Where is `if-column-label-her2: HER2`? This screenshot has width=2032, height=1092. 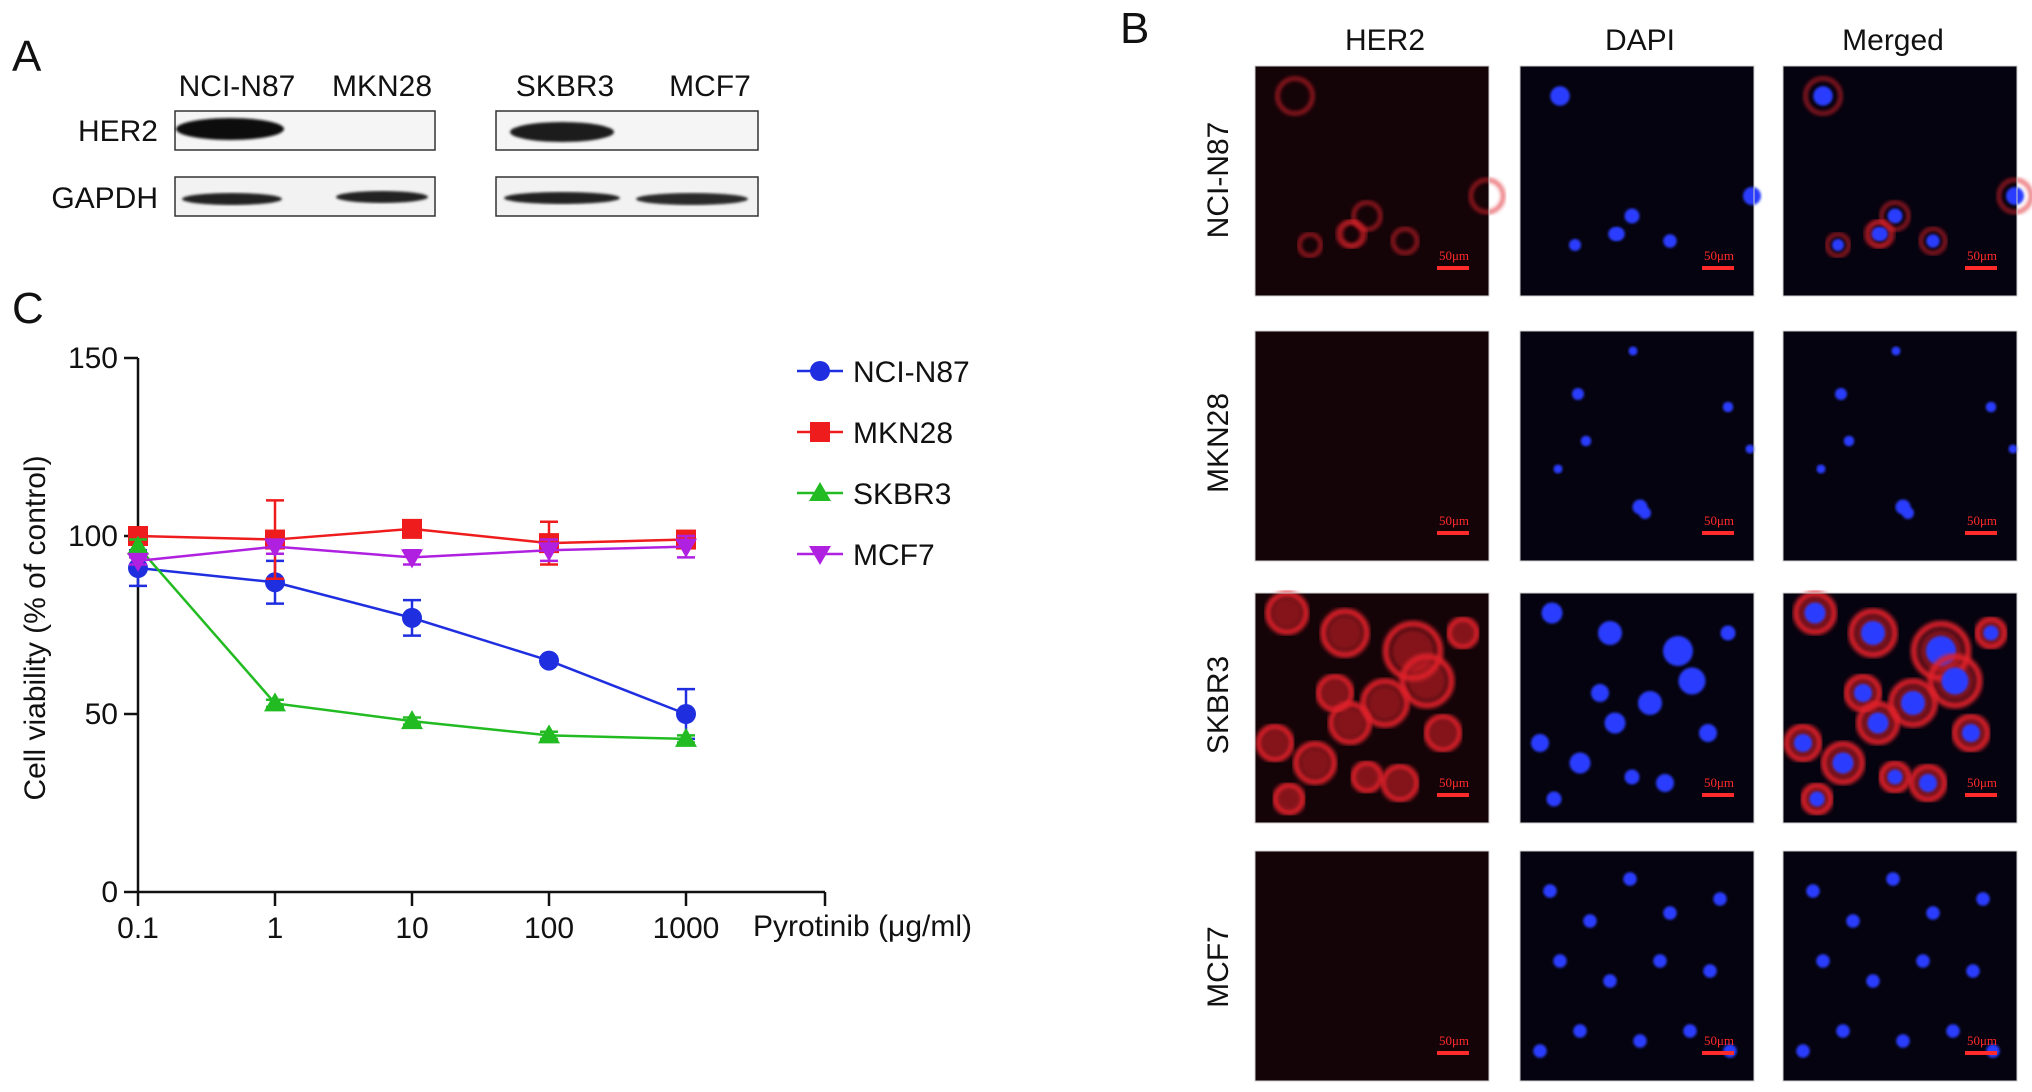 if-column-label-her2: HER2 is located at coordinates (1385, 40).